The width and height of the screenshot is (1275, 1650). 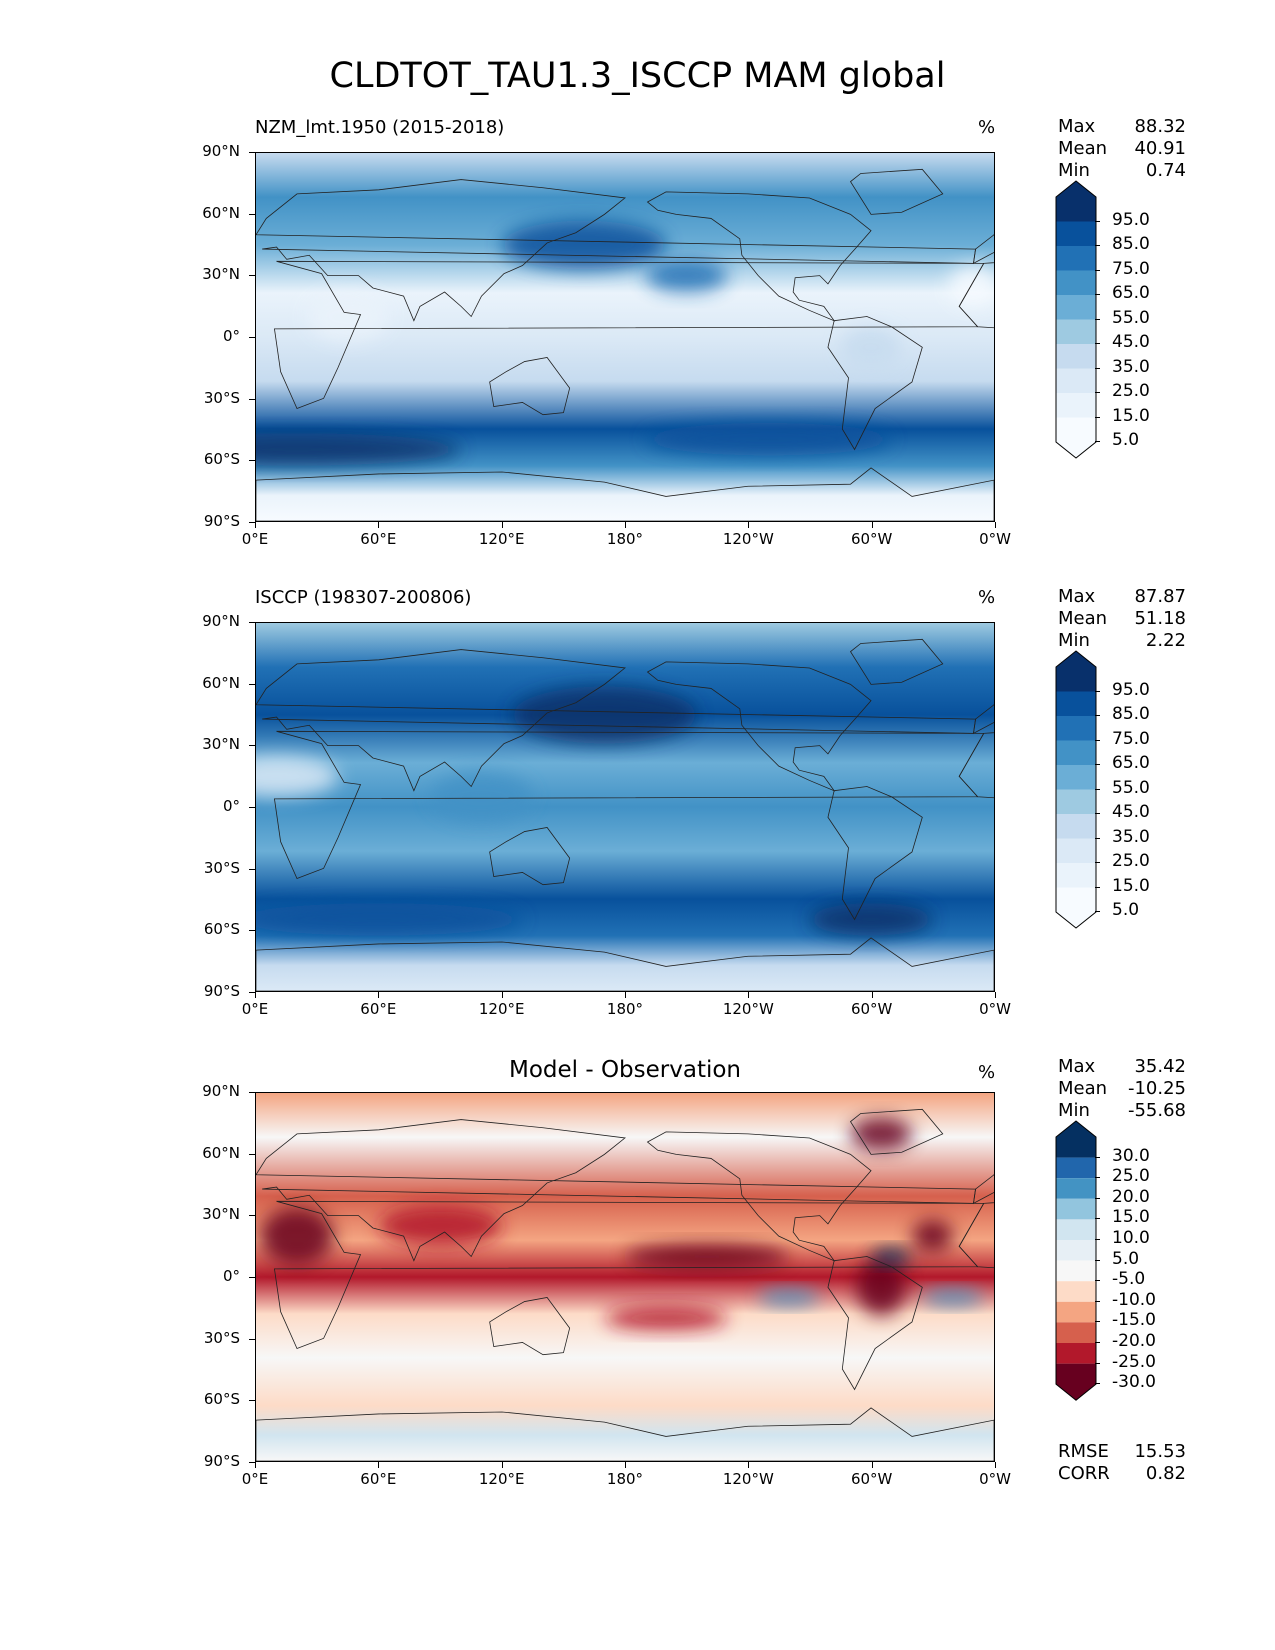 I want to click on colorbar-tick-label: 85.0, so click(x=1131, y=714).